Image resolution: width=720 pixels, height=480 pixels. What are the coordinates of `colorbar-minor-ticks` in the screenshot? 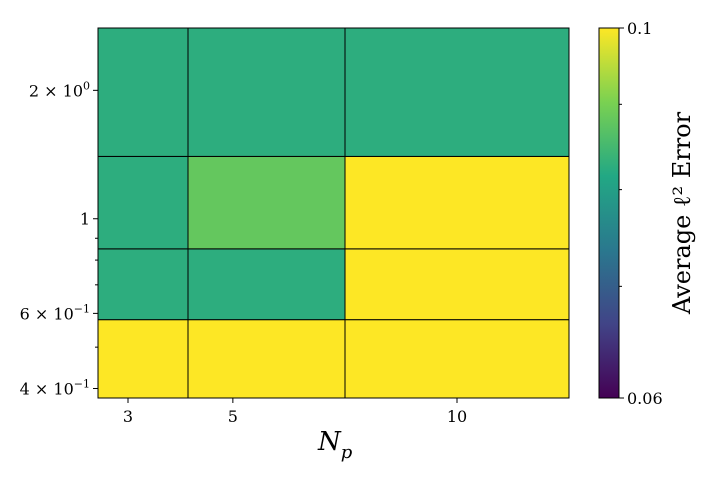 It's located at (620, 195).